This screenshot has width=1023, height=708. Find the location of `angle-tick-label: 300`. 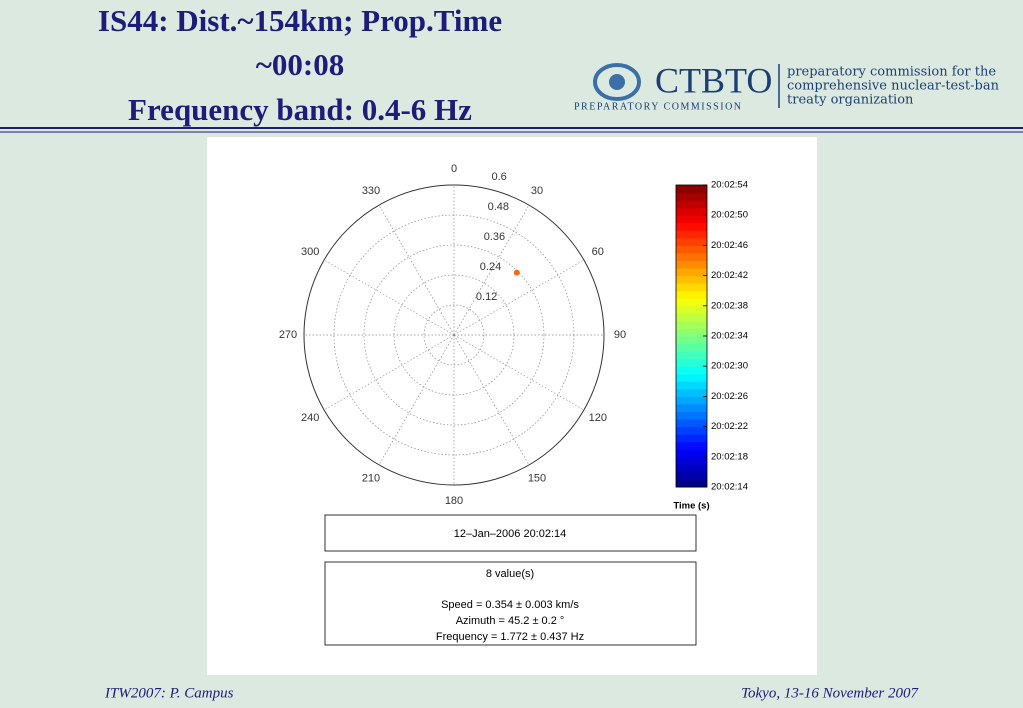

angle-tick-label: 300 is located at coordinates (310, 252).